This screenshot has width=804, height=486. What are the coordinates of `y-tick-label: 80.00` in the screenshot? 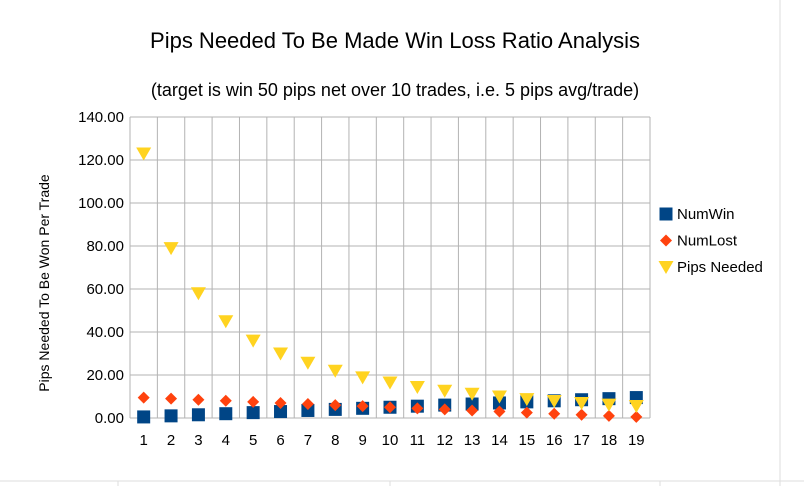 It's located at (105, 246).